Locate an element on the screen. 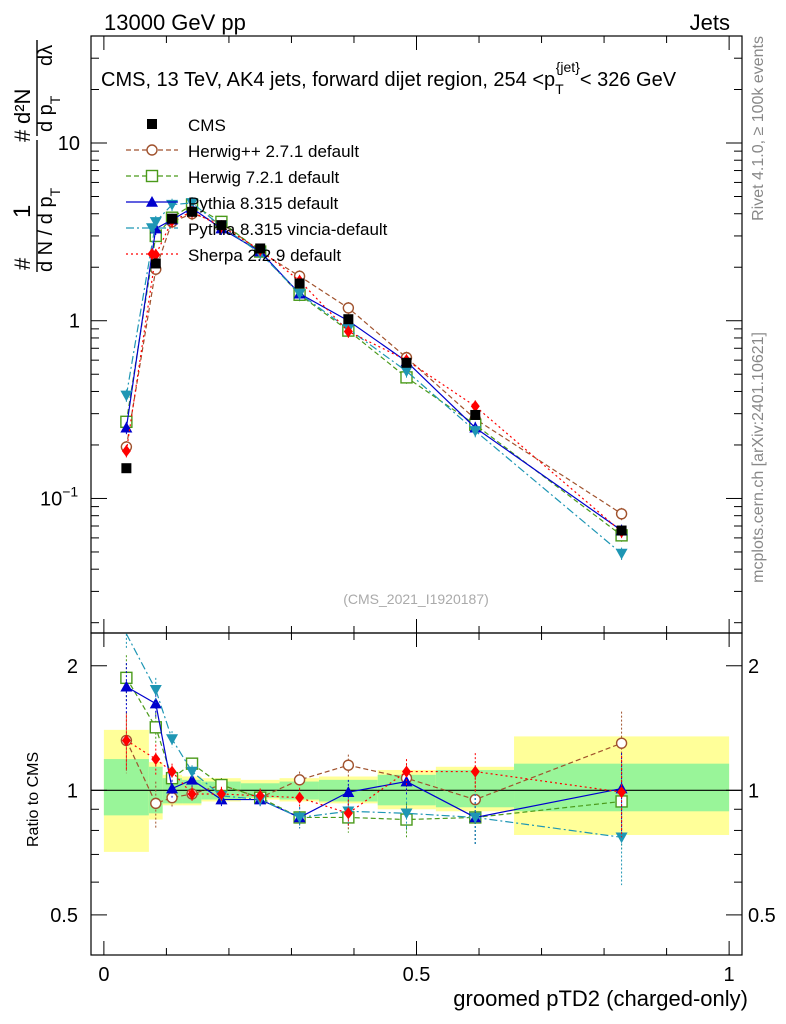  y-tick-label-main: 10−1 is located at coordinates (59, 496).